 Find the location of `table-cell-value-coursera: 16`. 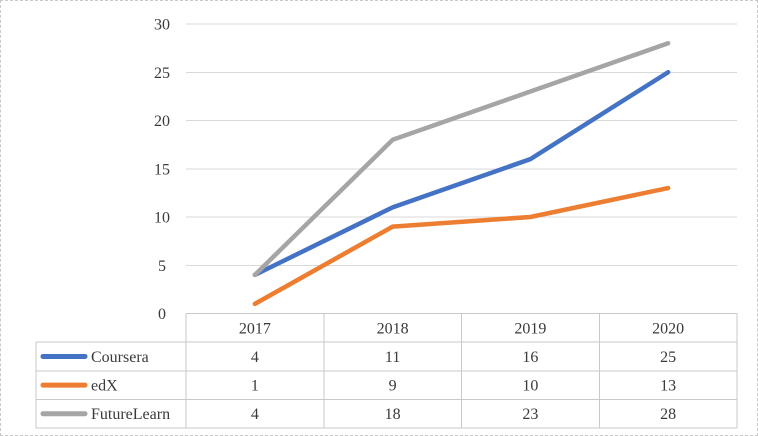

table-cell-value-coursera: 16 is located at coordinates (530, 357).